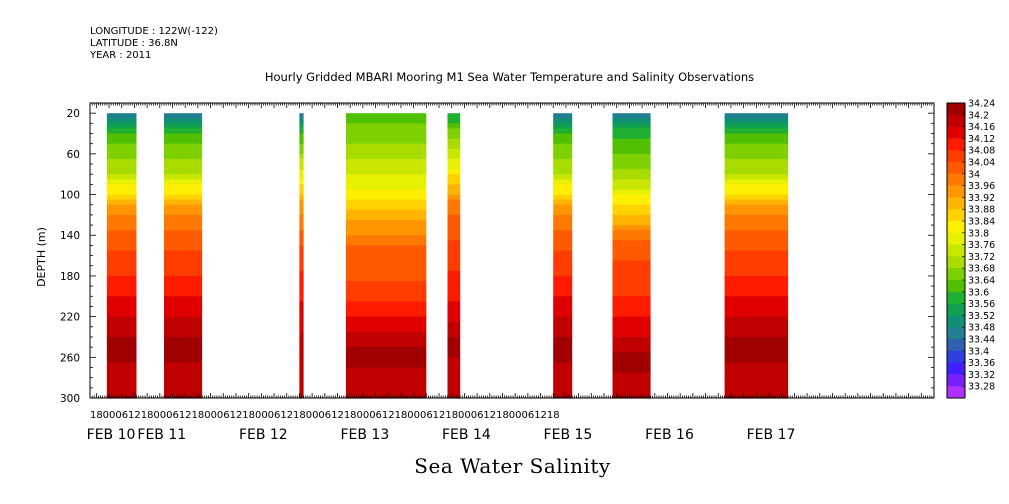  Describe the element at coordinates (512, 466) in the screenshot. I see `bottom-title: Sea Water Salinity` at that location.